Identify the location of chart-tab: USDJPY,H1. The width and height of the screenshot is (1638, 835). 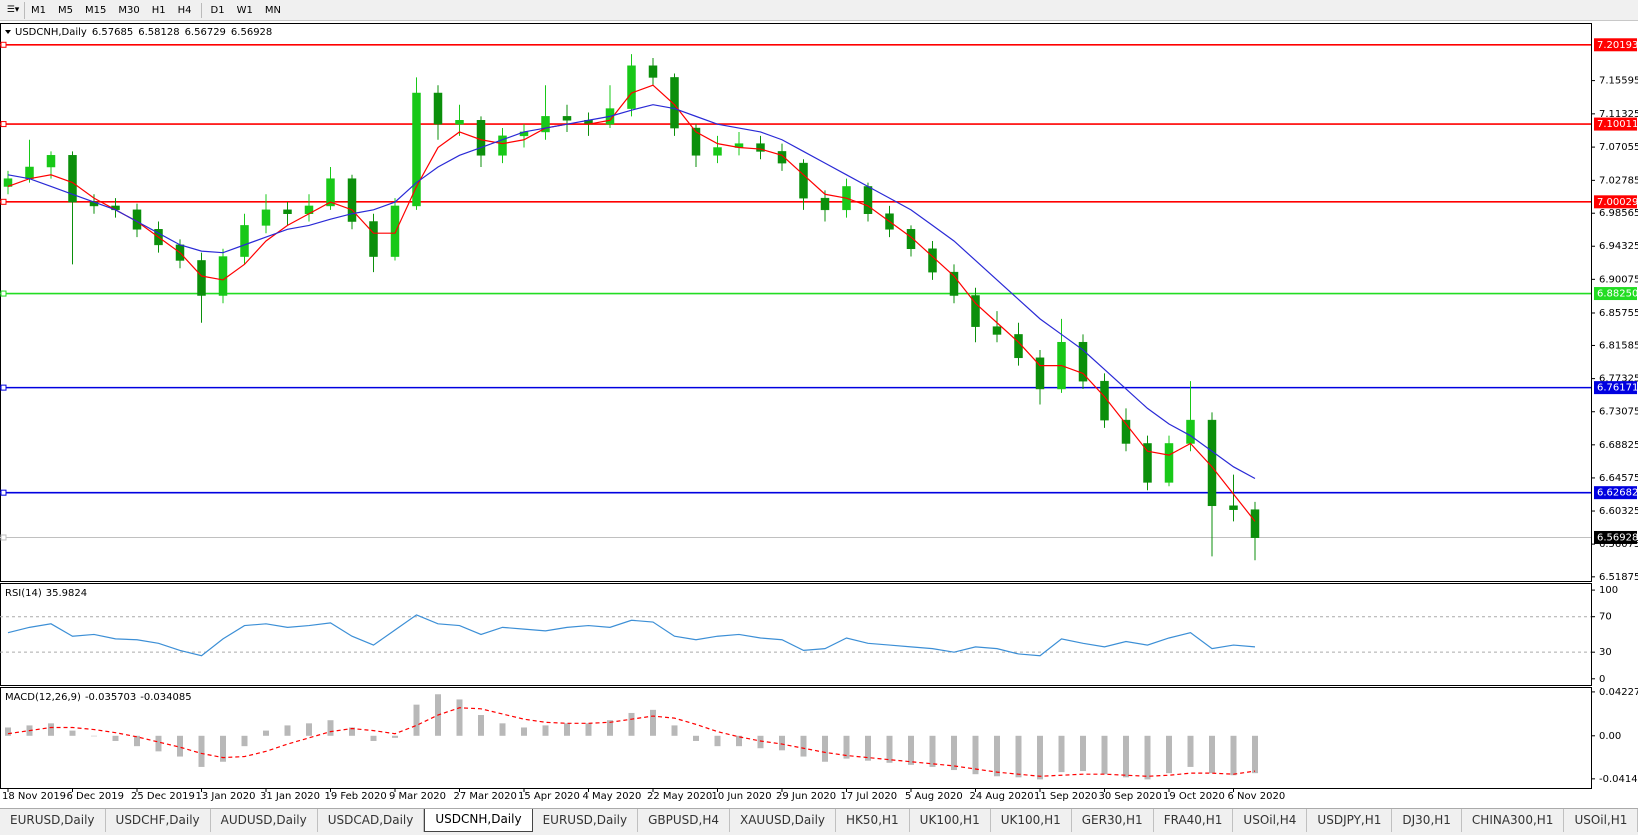
(1350, 820).